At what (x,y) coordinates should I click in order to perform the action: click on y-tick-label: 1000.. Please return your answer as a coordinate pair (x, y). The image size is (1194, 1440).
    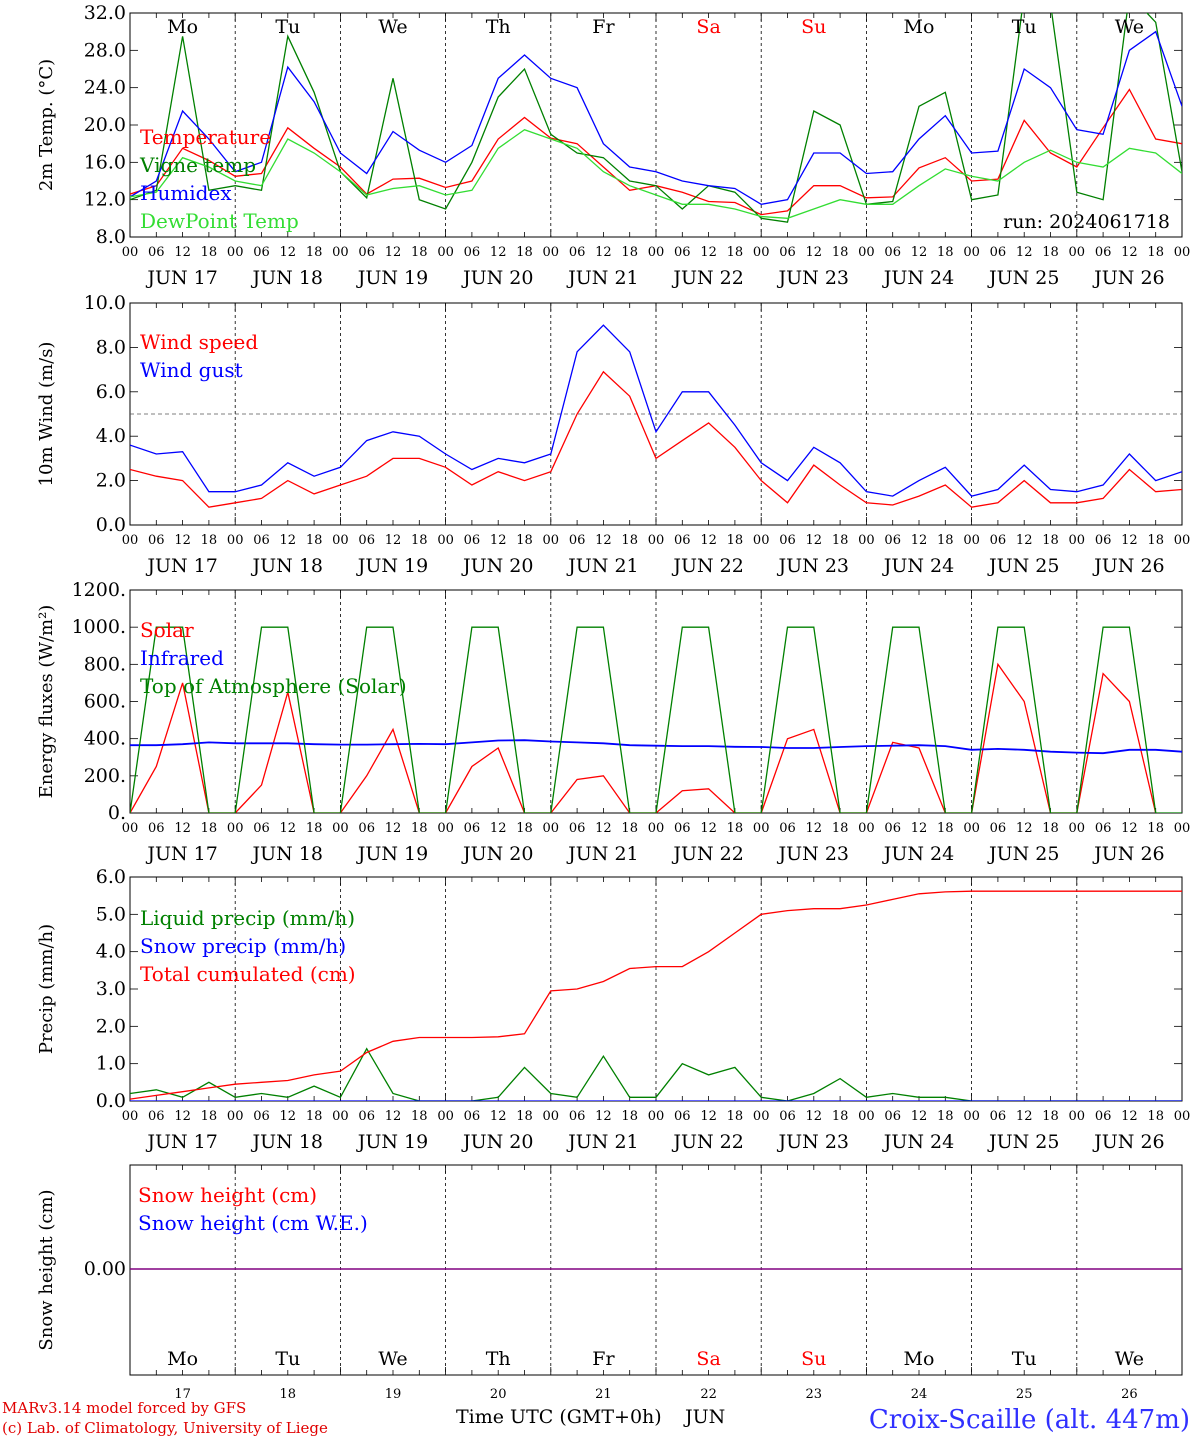
    Looking at the image, I should click on (99, 627).